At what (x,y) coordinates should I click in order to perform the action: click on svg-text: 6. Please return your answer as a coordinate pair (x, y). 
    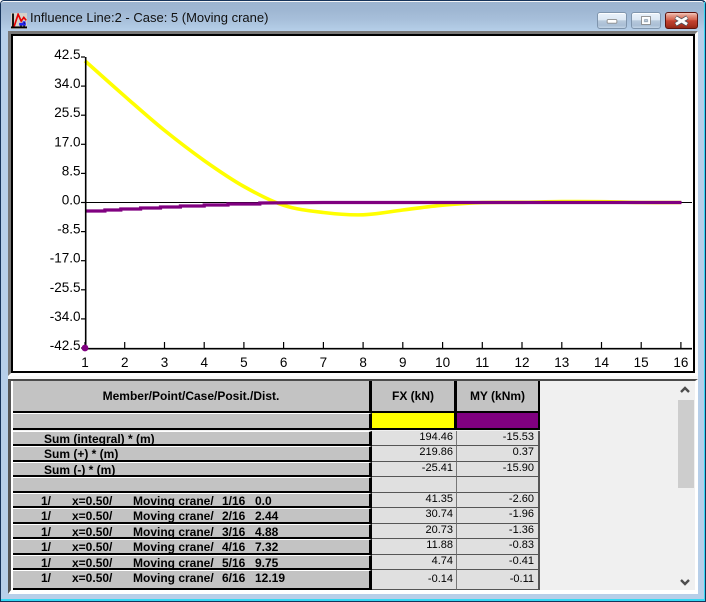
    Looking at the image, I should click on (284, 362).